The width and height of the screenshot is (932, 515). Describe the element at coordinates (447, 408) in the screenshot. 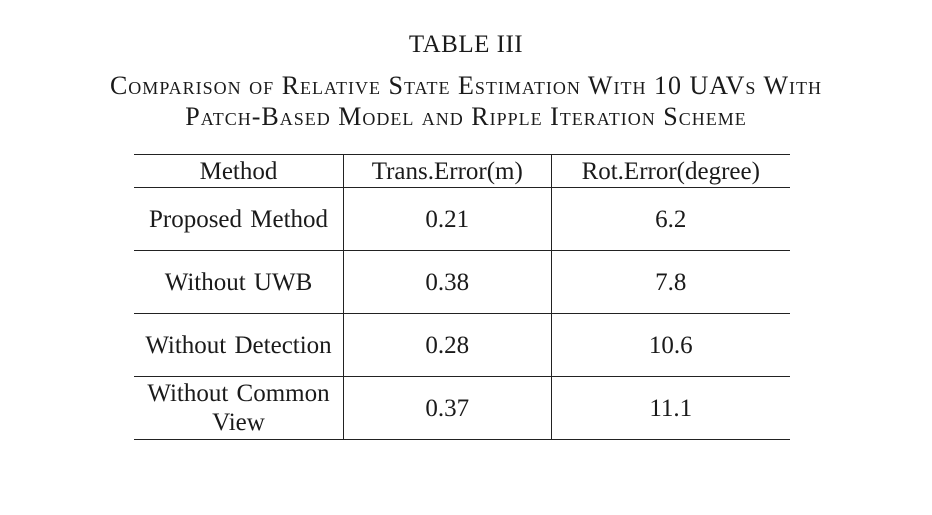

I see `trans-error-cell: 0.37` at that location.